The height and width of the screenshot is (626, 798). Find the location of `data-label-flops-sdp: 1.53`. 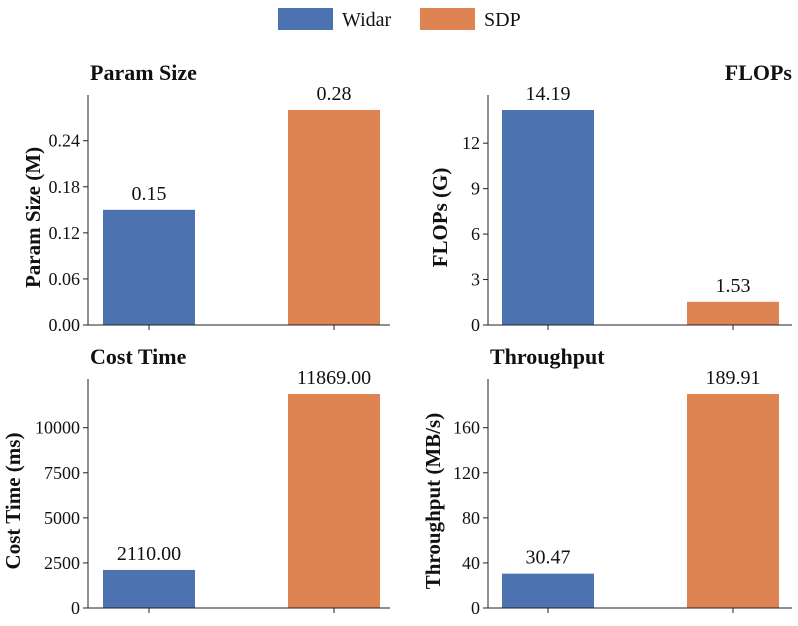

data-label-flops-sdp: 1.53 is located at coordinates (733, 286).